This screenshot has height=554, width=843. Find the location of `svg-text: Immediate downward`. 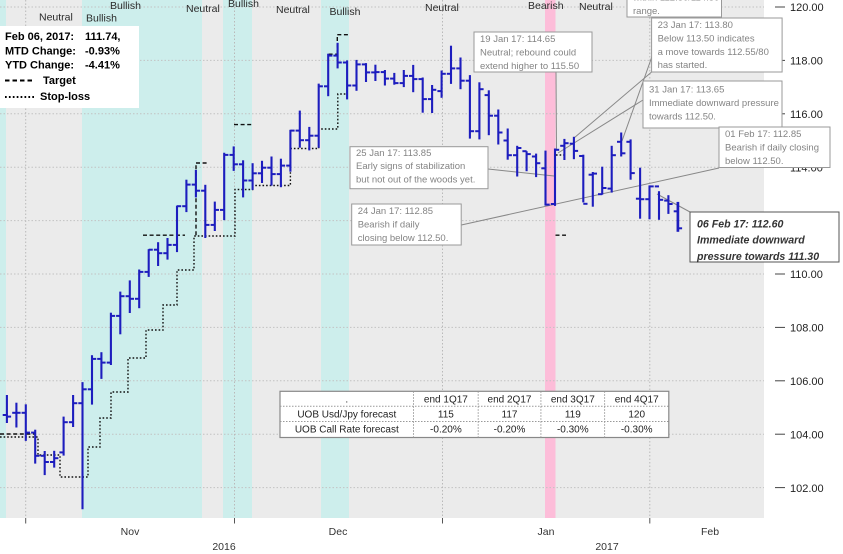

svg-text: Immediate downward is located at coordinates (751, 241).